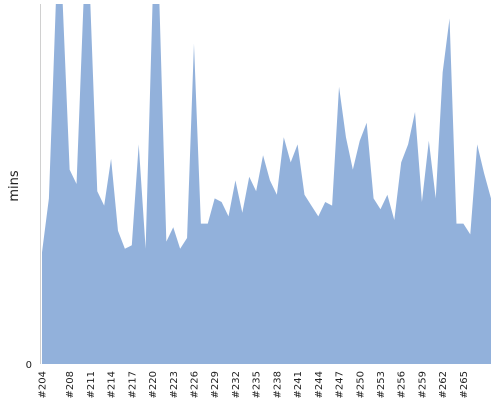  I want to click on x-tick-label: #232, so click(236, 384).